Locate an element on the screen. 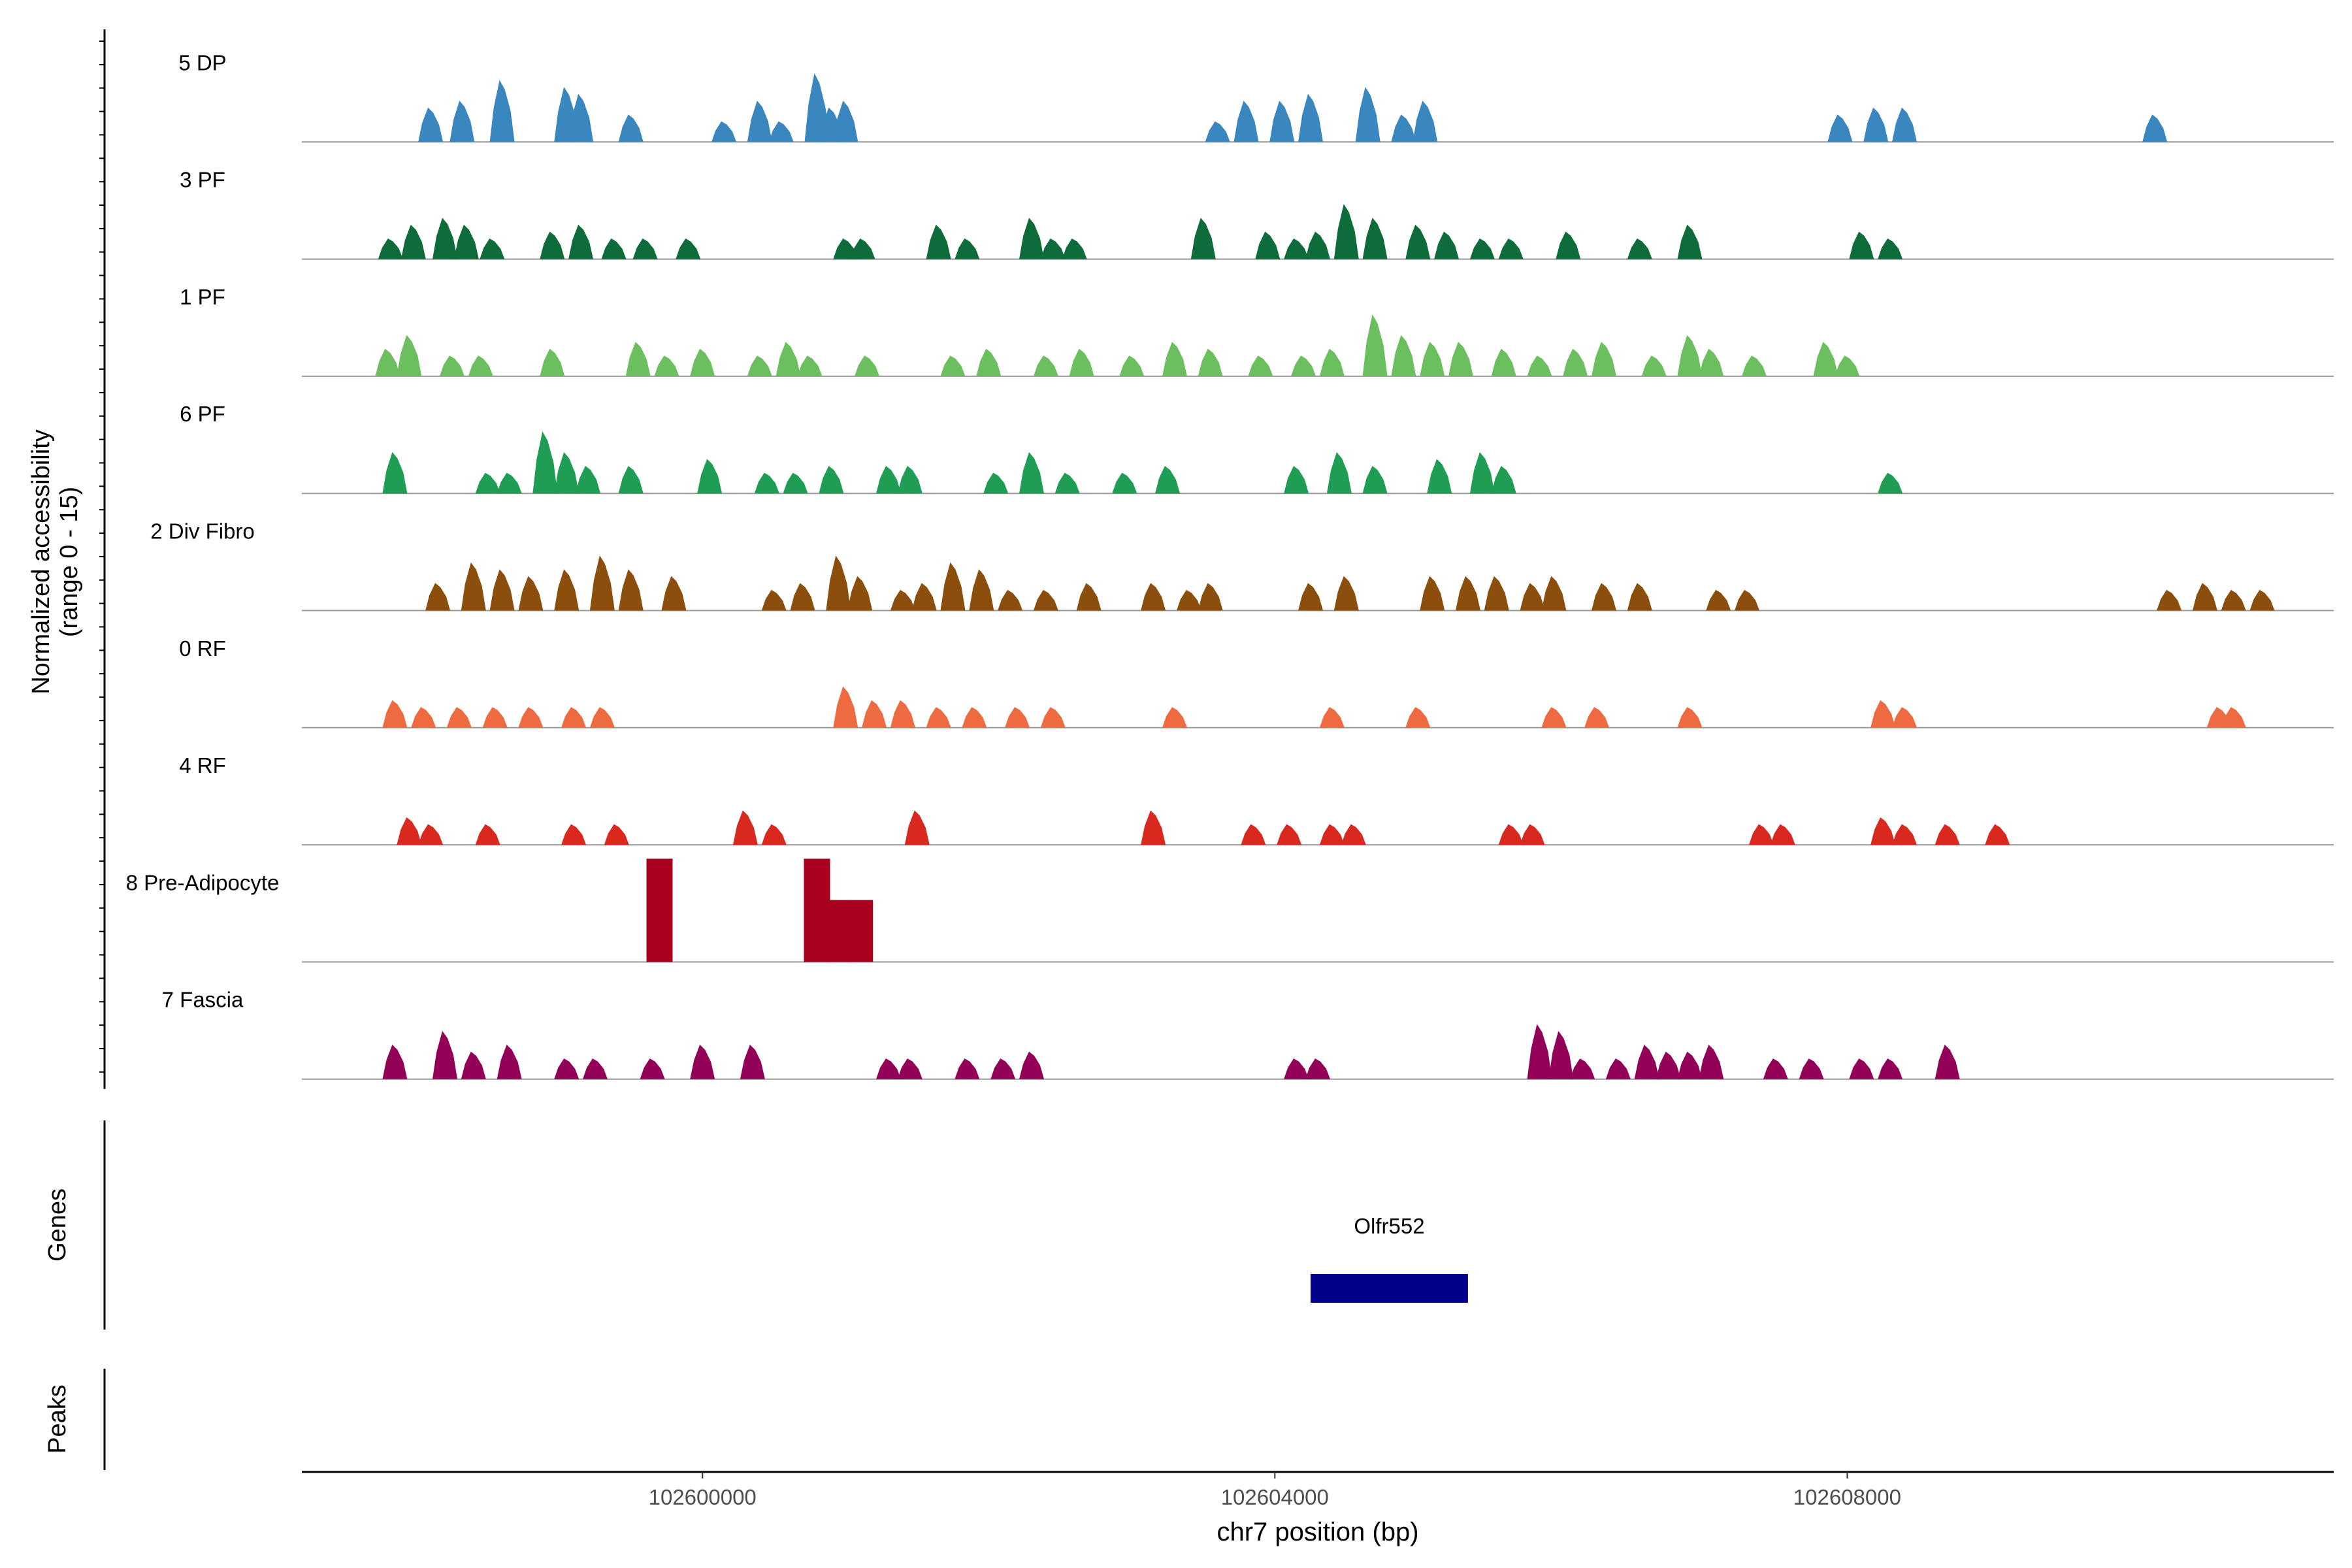 Image resolution: width=2352 pixels, height=1568 pixels. track-label: 4 RF is located at coordinates (202, 765).